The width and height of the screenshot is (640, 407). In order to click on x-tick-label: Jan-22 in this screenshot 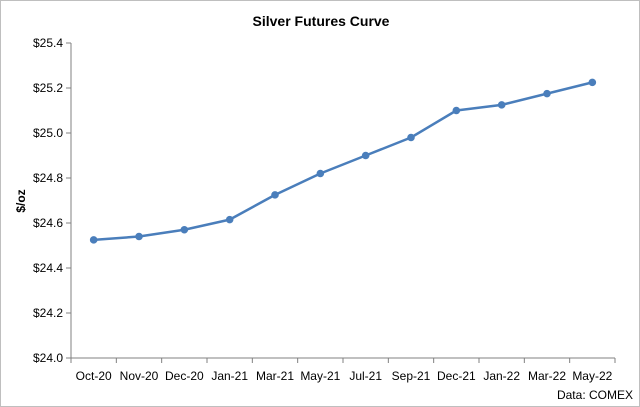, I will do `click(501, 376)`.